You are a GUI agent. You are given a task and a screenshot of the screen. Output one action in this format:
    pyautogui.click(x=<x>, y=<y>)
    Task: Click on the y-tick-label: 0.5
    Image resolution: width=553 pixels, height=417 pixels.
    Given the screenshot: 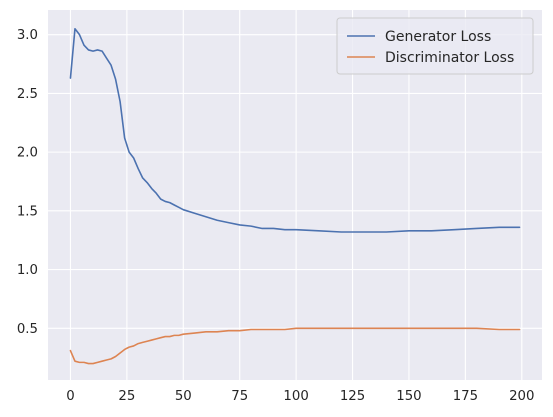 What is the action you would take?
    pyautogui.click(x=27, y=329)
    